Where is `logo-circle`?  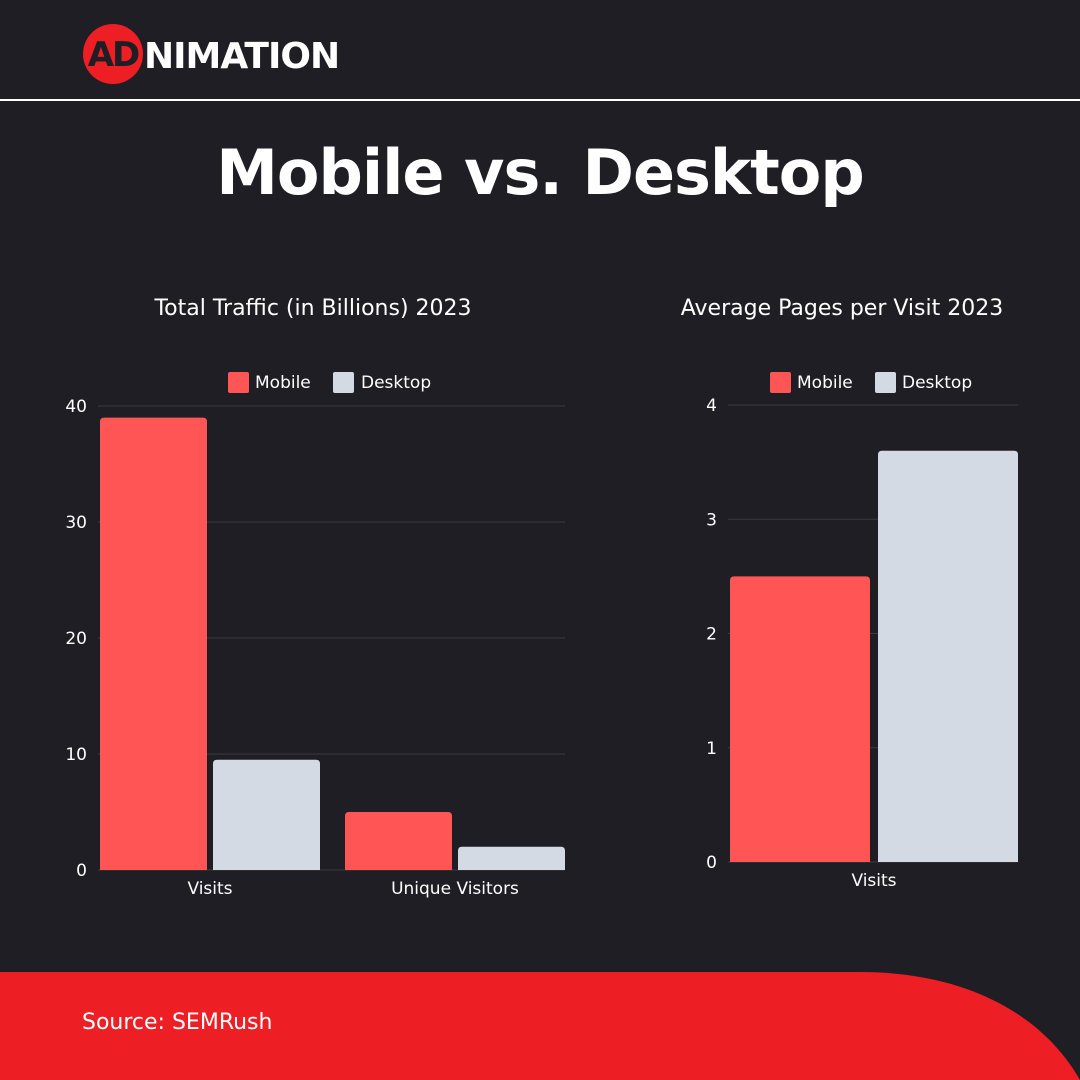
logo-circle is located at coordinates (113, 54).